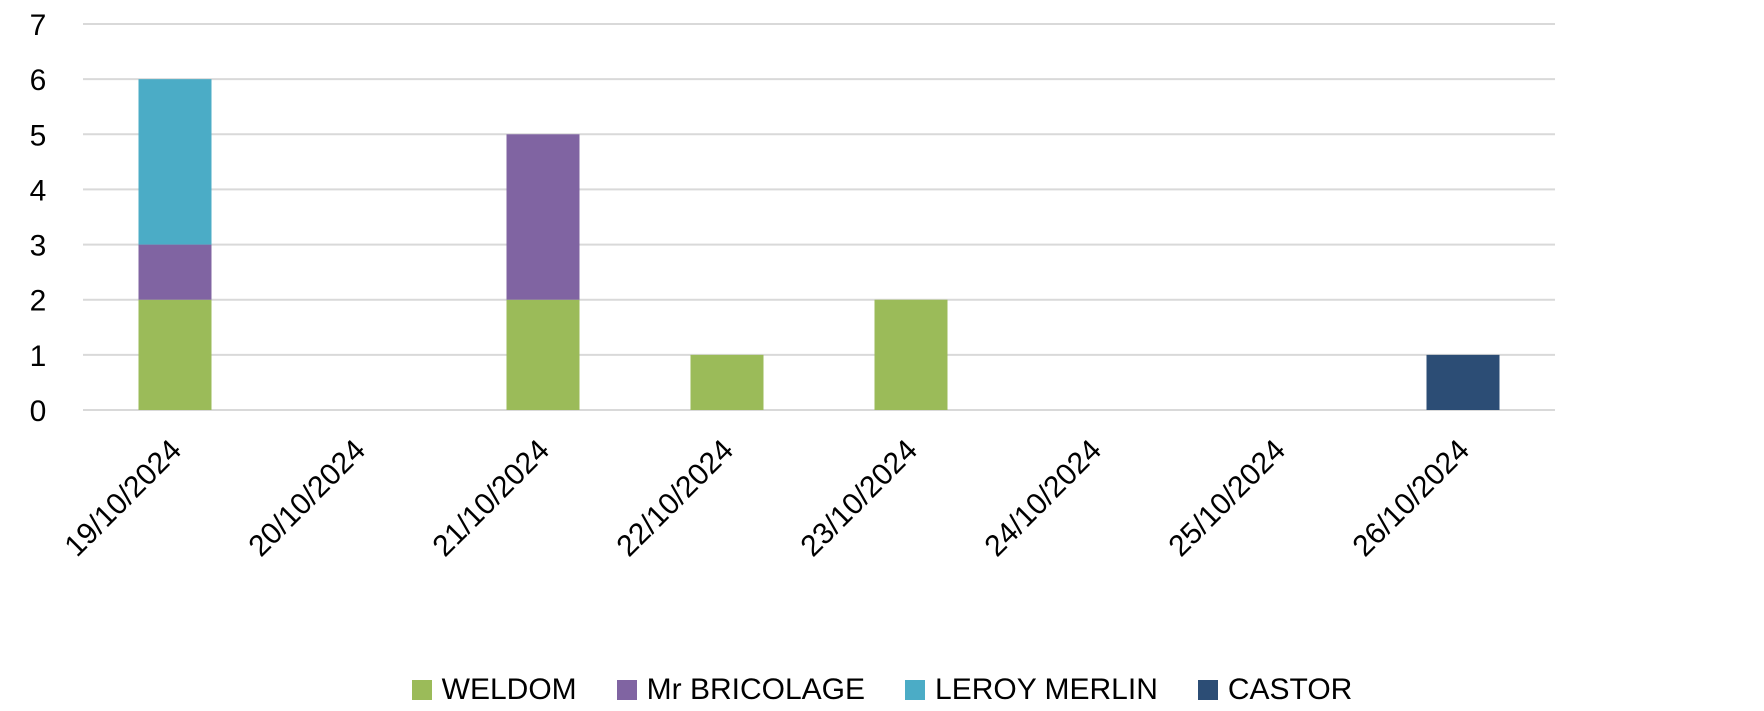  I want to click on y-tick-label: 6, so click(38, 80).